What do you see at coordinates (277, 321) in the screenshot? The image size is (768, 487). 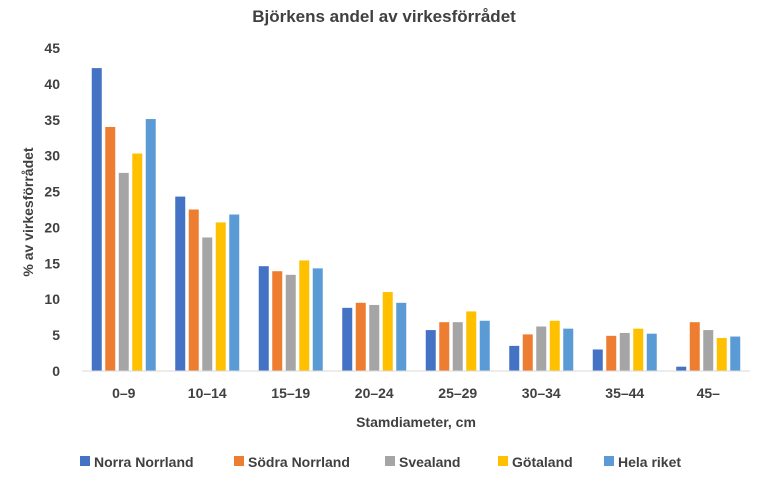 I see `bar-södra-norrland-2` at bounding box center [277, 321].